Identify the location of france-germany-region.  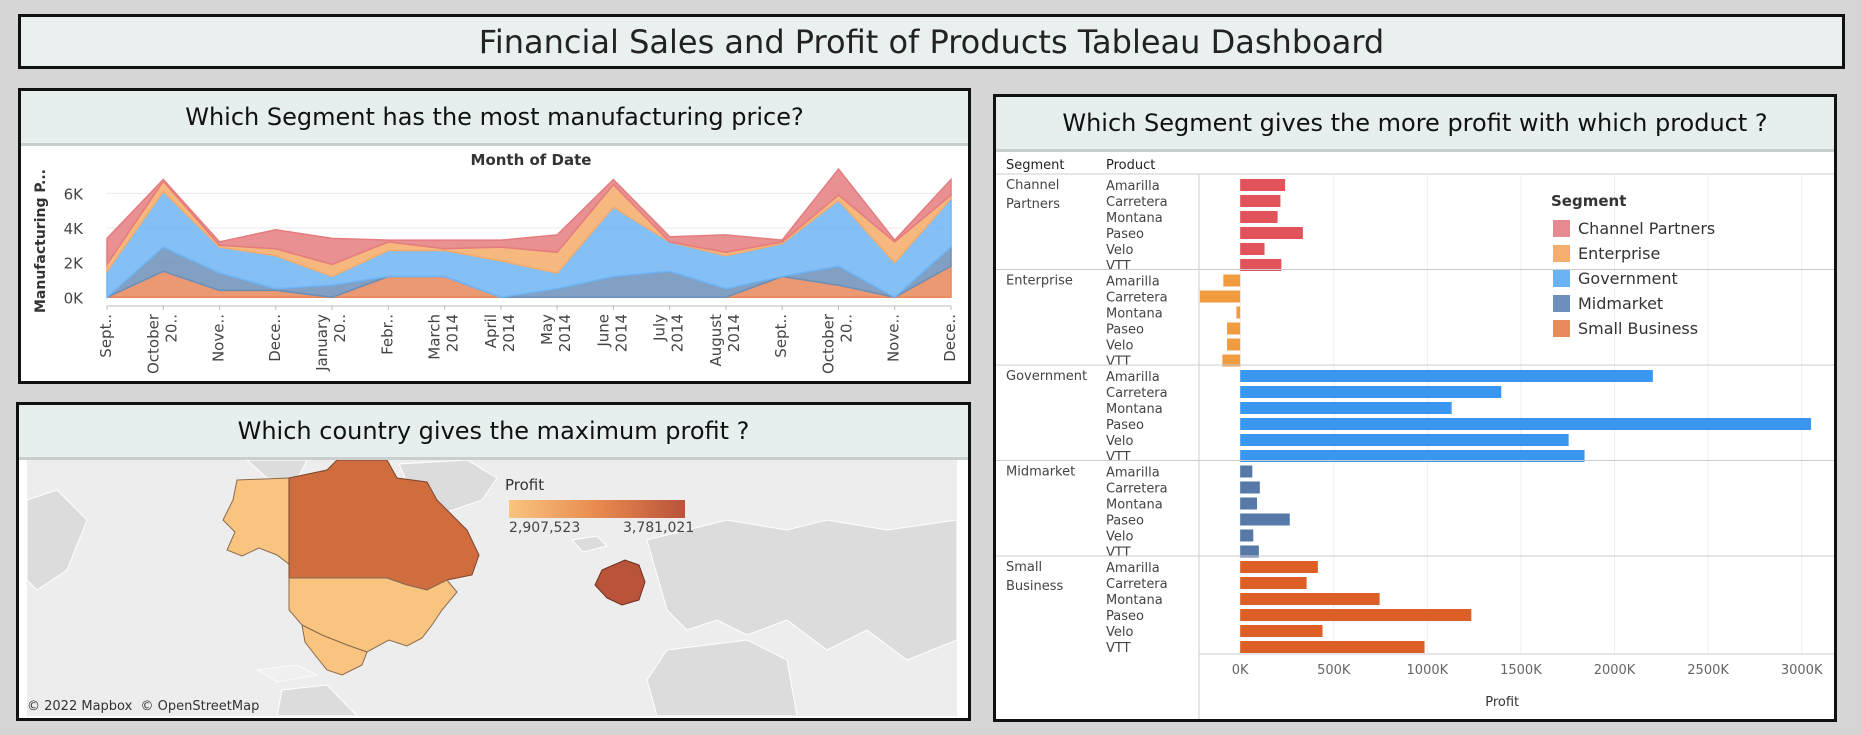
(620, 582).